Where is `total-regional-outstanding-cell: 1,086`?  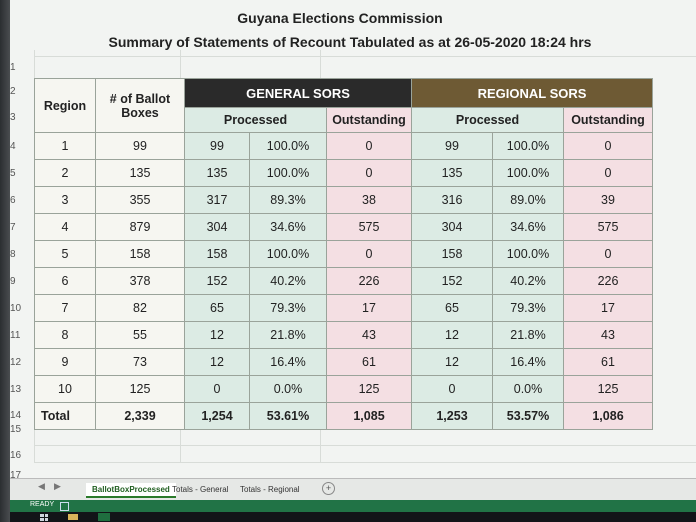 total-regional-outstanding-cell: 1,086 is located at coordinates (608, 416).